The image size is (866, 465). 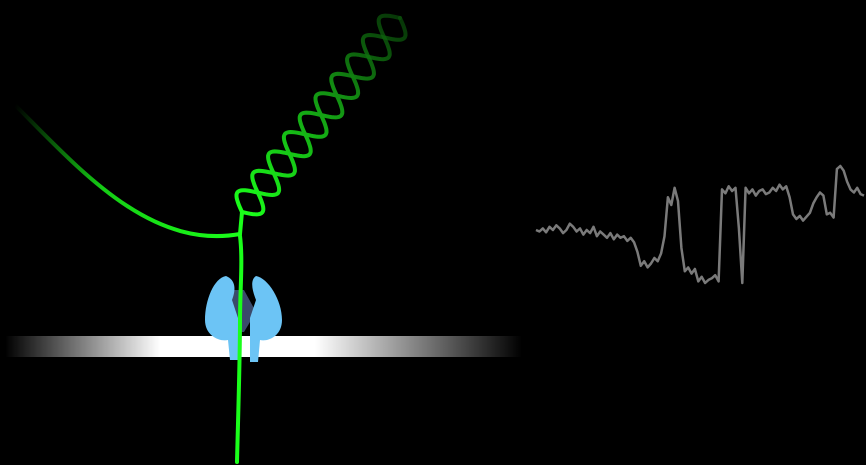 I want to click on lipid-membrane, so click(x=263, y=346).